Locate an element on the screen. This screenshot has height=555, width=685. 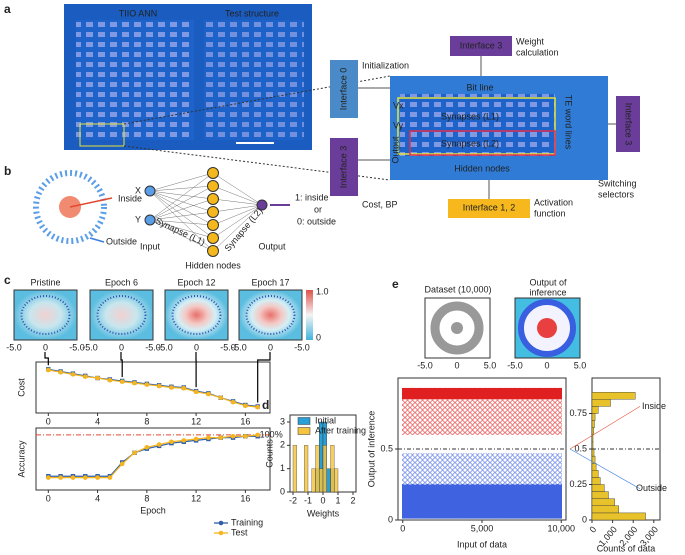
label: Inside is located at coordinates (654, 406).